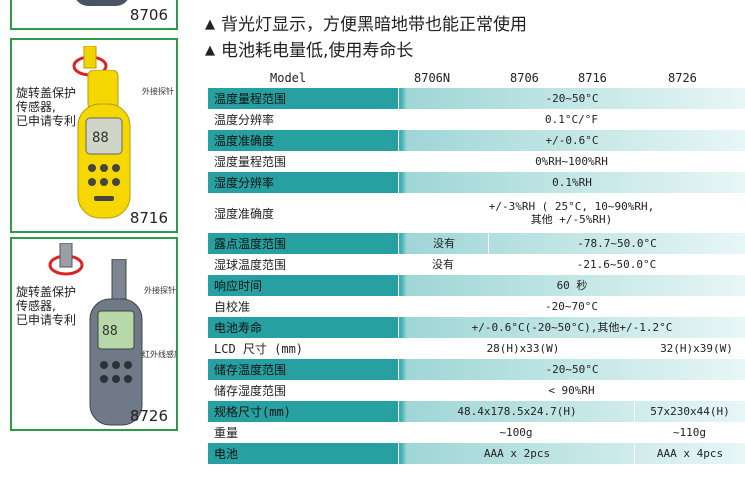 The height and width of the screenshot is (478, 745). I want to click on table-row: 电池 AAA x 2pcs AAA x 4pcs, so click(476, 453).